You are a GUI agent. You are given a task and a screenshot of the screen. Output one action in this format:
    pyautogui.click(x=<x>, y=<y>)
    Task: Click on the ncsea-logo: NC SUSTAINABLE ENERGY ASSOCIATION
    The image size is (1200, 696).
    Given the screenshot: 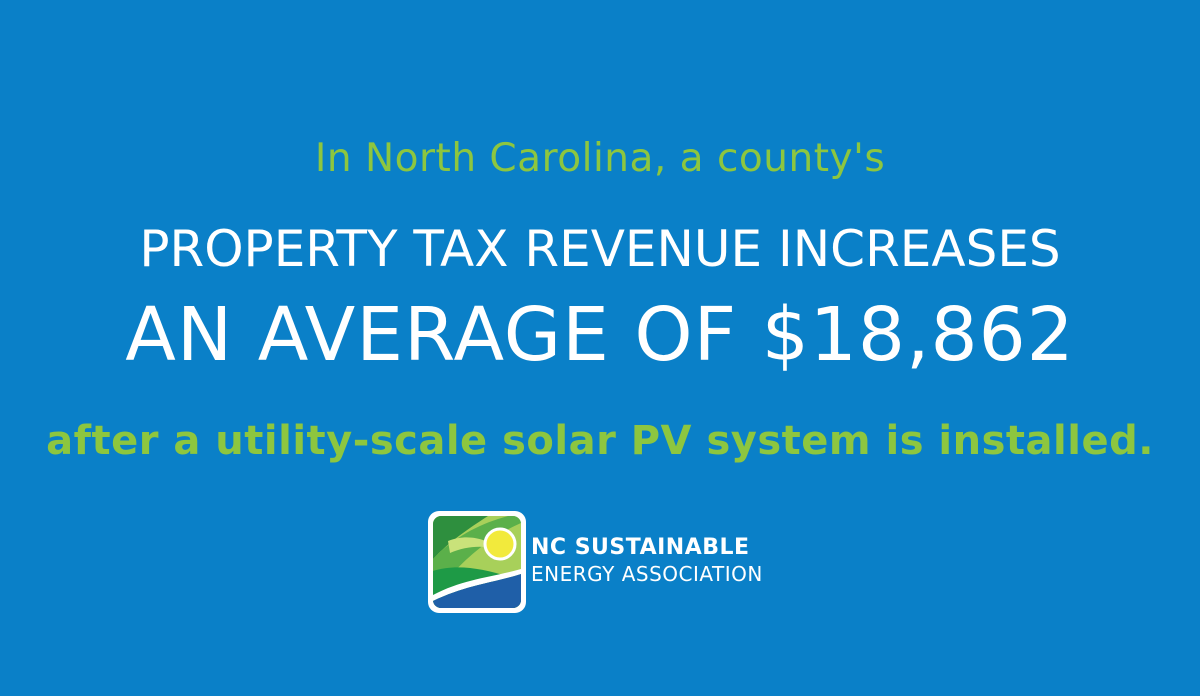 What is the action you would take?
    pyautogui.click(x=608, y=563)
    